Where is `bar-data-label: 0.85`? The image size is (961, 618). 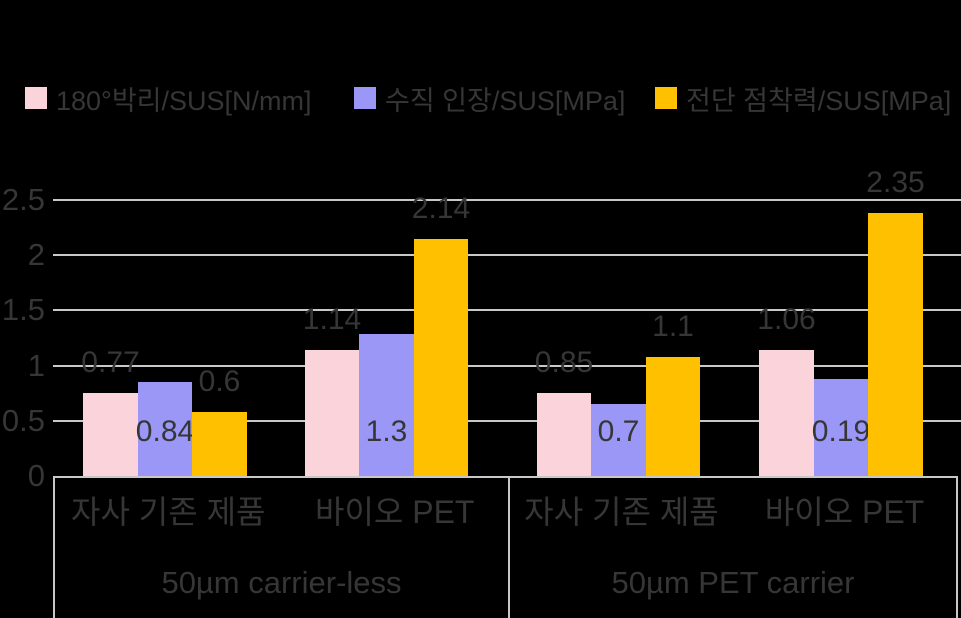 bar-data-label: 0.85 is located at coordinates (564, 363).